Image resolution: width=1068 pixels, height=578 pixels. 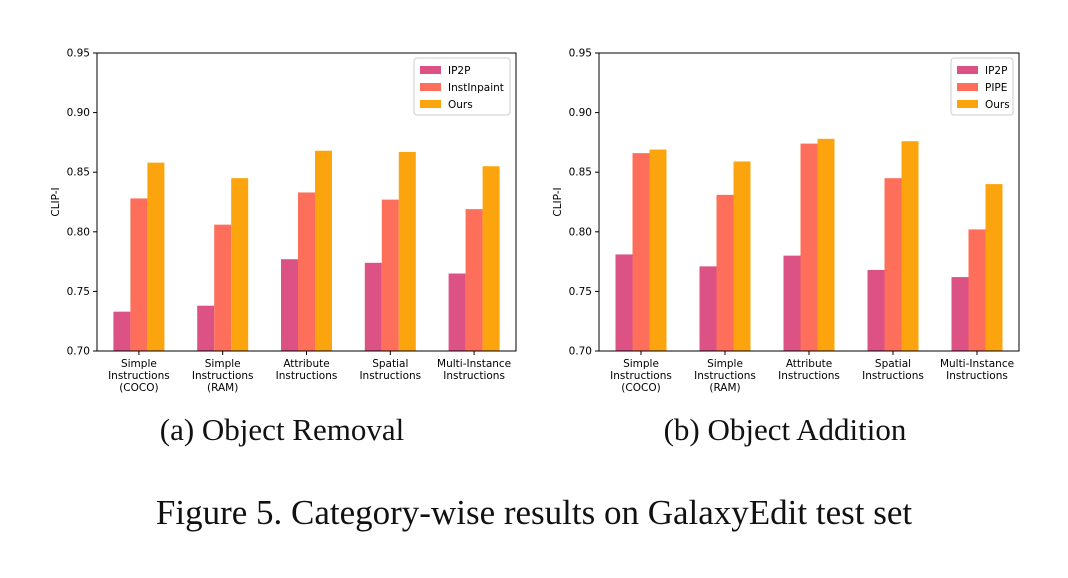 What do you see at coordinates (996, 88) in the screenshot?
I see `legend-label: PIPE` at bounding box center [996, 88].